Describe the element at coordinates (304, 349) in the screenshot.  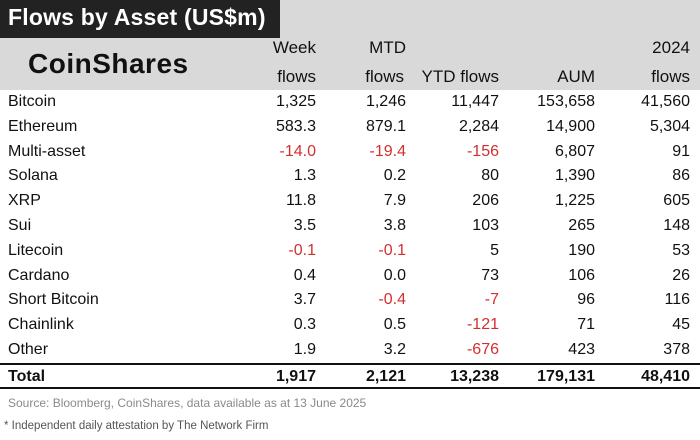
I see `cell-week: 1.9` at that location.